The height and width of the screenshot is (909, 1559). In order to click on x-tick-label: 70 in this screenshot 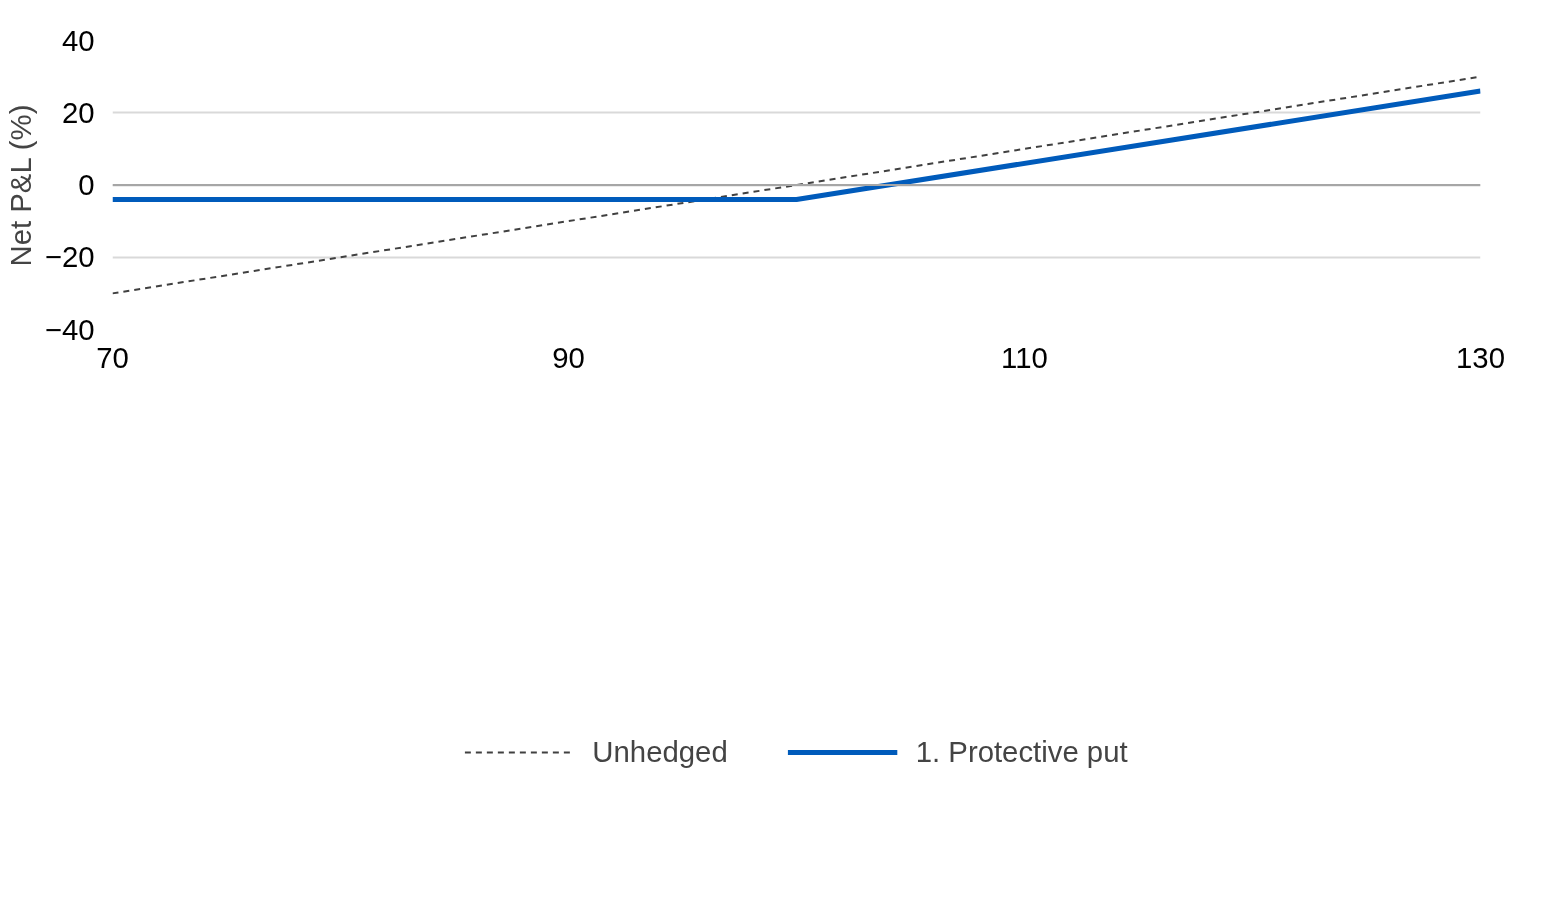, I will do `click(112, 357)`.